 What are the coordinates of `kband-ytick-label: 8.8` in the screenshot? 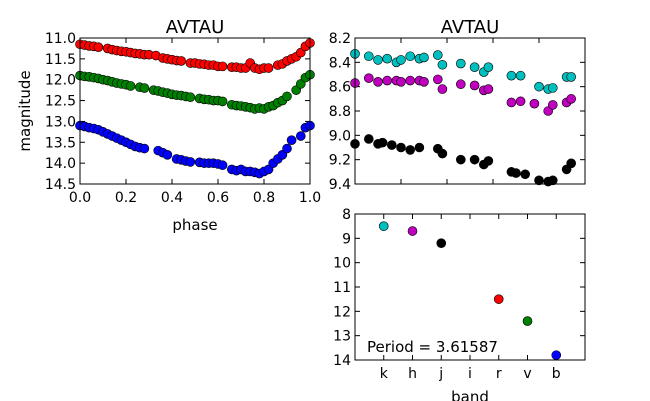 It's located at (340, 112).